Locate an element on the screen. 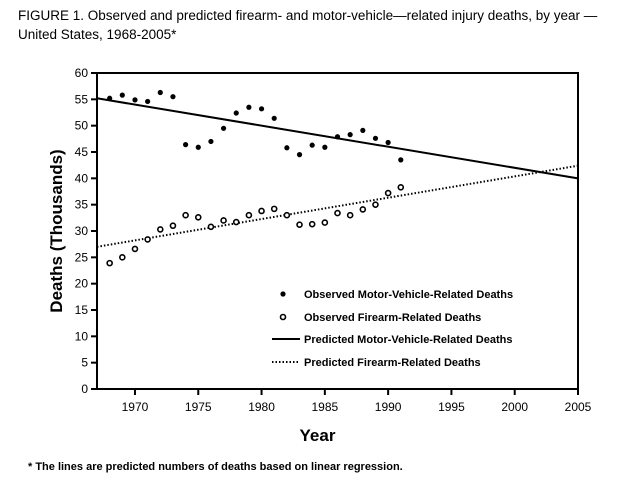 The height and width of the screenshot is (496, 632). y-tick-label: 35 is located at coordinates (82, 205).